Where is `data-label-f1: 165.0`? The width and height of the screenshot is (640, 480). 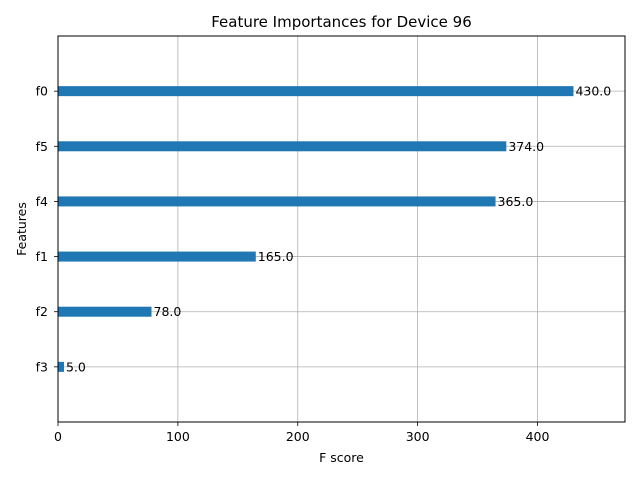 data-label-f1: 165.0 is located at coordinates (276, 256).